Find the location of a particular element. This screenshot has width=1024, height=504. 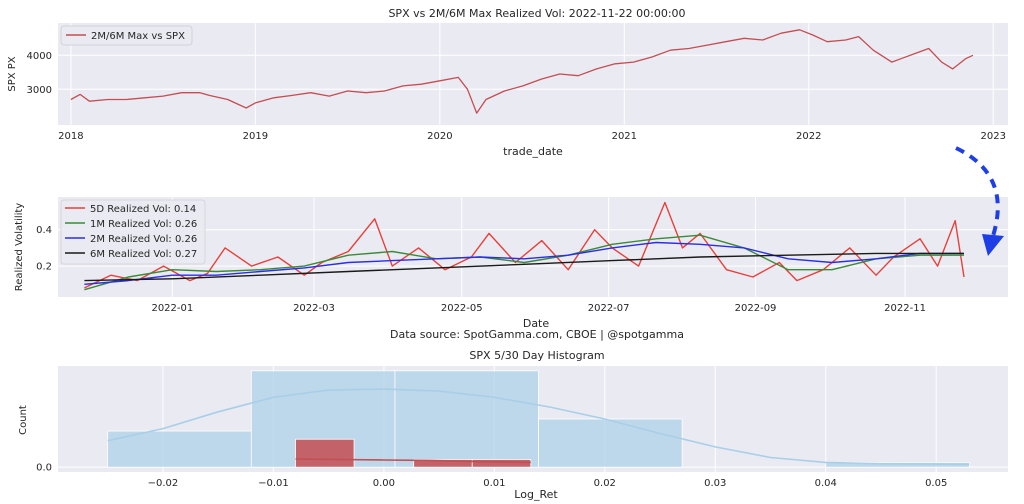

histogram-x-tick-label: 0.02 is located at coordinates (605, 483).